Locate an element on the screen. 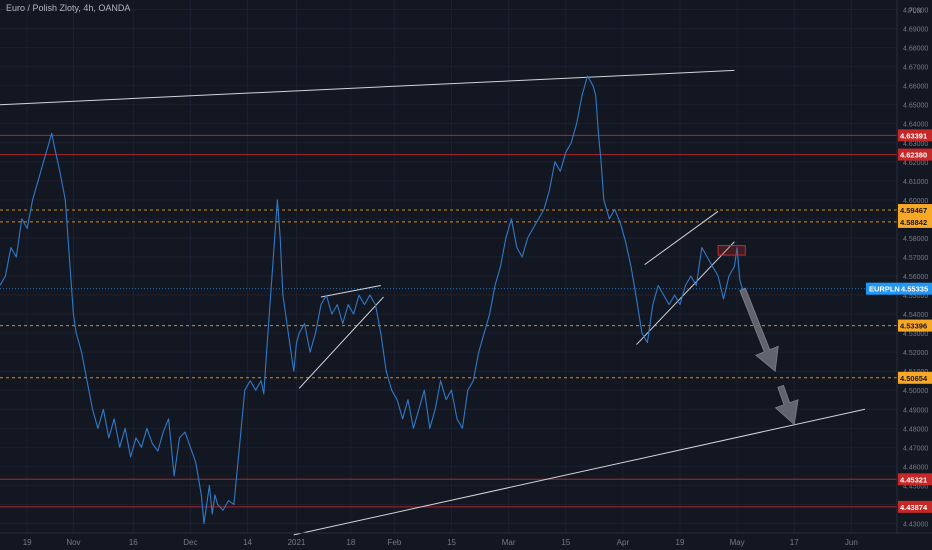 This screenshot has width=932, height=550. y-tick-label: 4.64000 is located at coordinates (915, 125).